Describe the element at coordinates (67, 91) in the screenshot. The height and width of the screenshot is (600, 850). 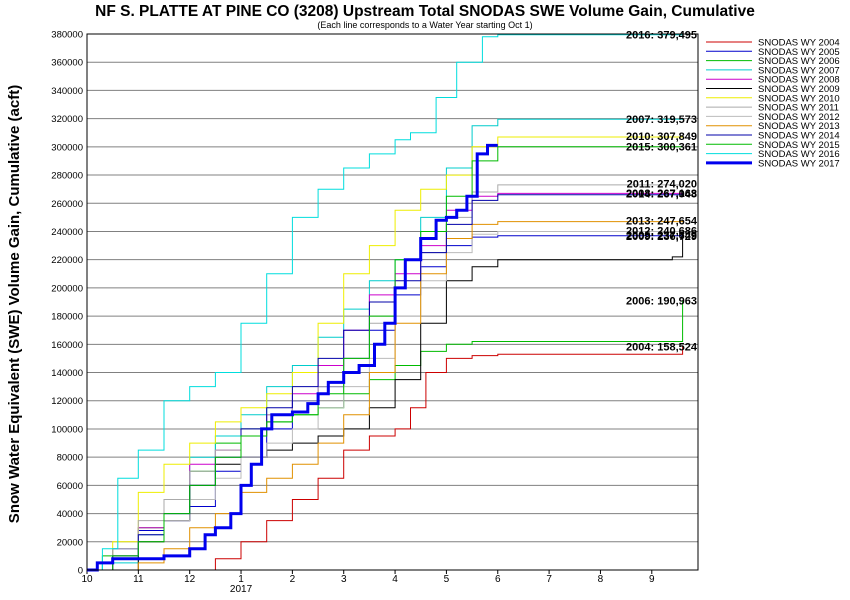
I see `y-tick-label: 340000` at that location.